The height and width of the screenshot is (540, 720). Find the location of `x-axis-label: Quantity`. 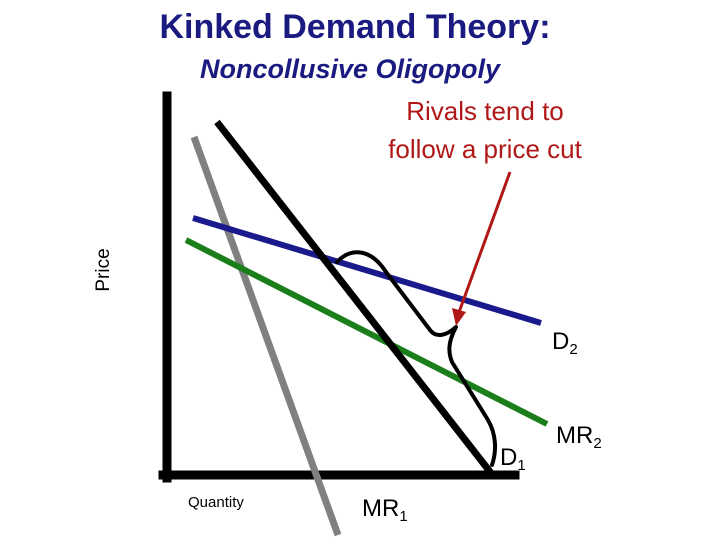

x-axis-label: Quantity is located at coordinates (216, 502).